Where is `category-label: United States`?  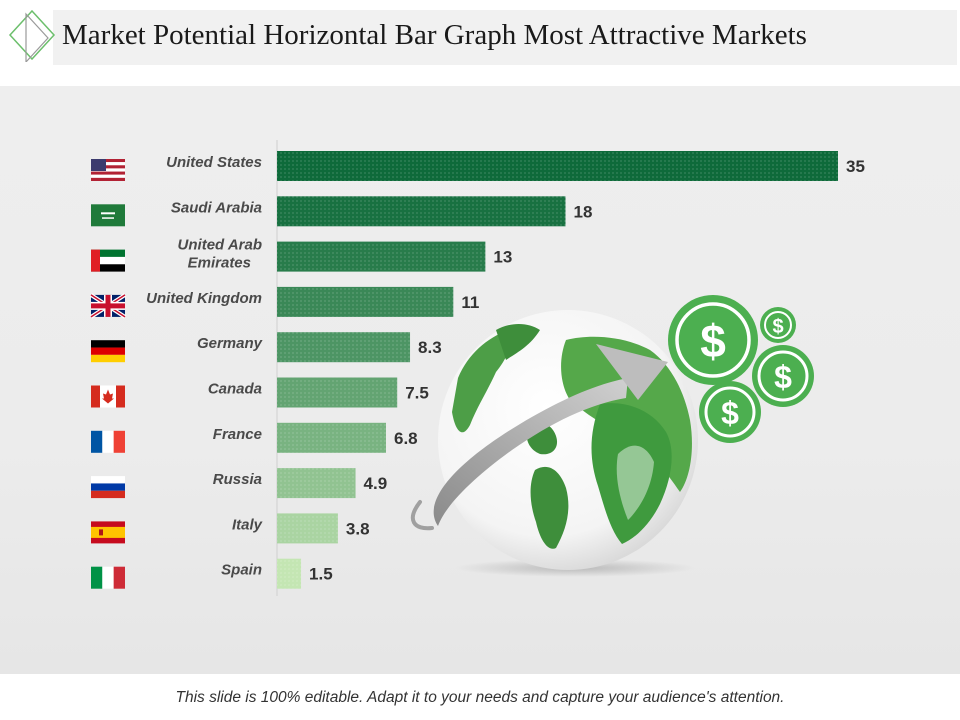
category-label: United States is located at coordinates (214, 162).